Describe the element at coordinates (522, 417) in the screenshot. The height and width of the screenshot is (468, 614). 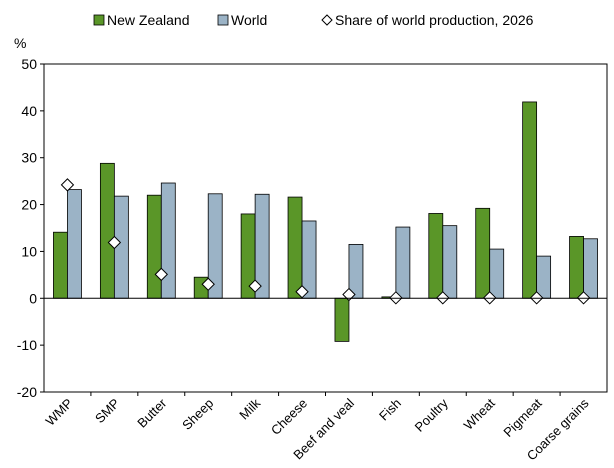
I see `x-tick-label: Pigmeat` at that location.